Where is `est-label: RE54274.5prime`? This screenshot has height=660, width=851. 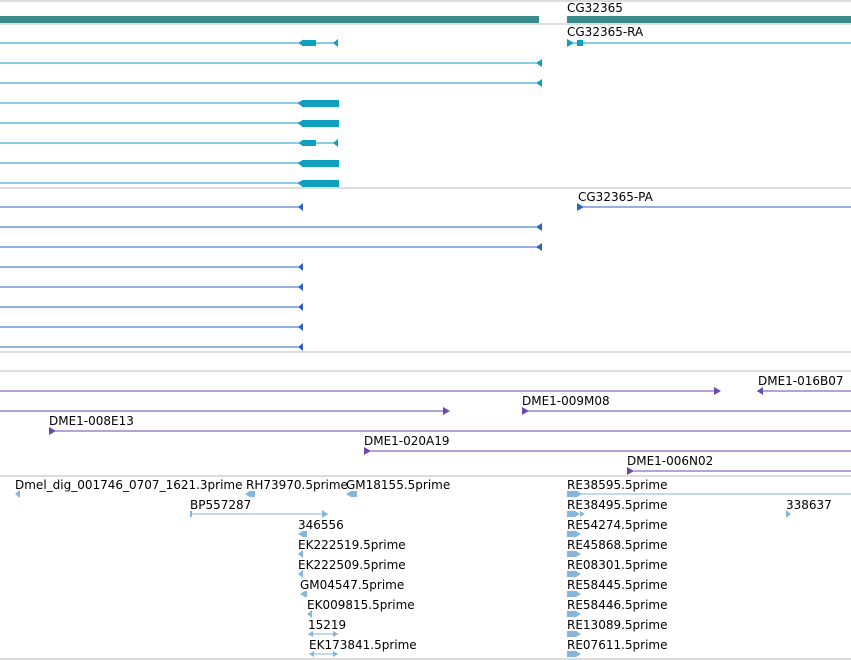
est-label: RE54274.5prime is located at coordinates (617, 525).